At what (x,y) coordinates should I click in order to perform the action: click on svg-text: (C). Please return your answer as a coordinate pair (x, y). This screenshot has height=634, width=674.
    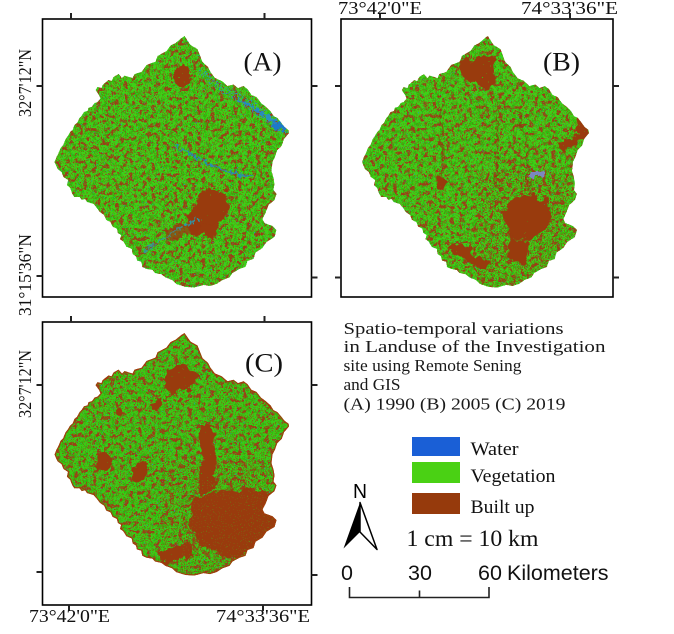
    Looking at the image, I should click on (264, 363).